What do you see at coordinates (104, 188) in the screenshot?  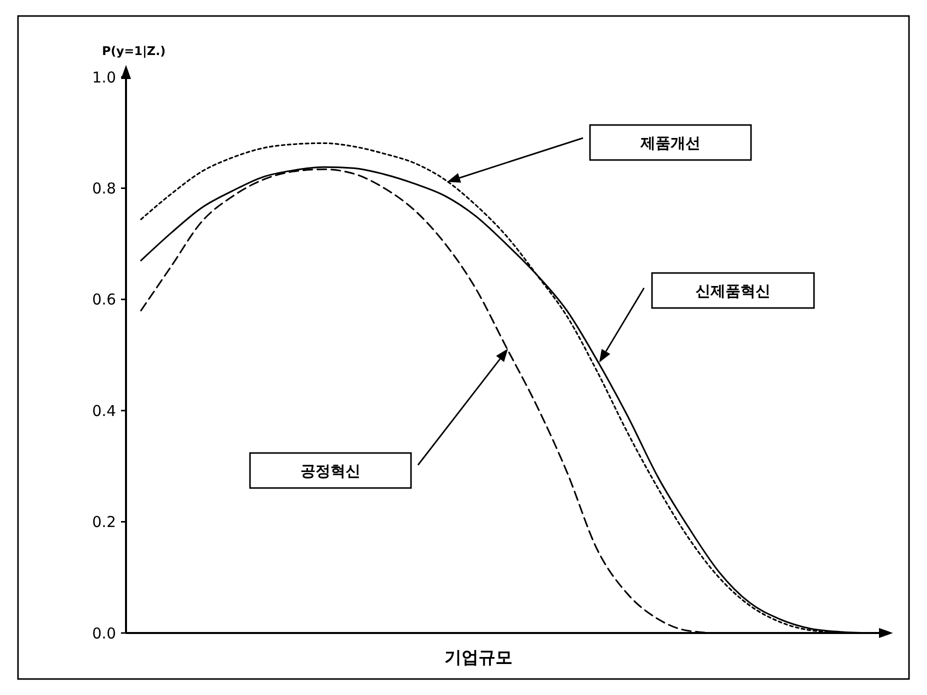 I see `y-tick-label: 0.8` at bounding box center [104, 188].